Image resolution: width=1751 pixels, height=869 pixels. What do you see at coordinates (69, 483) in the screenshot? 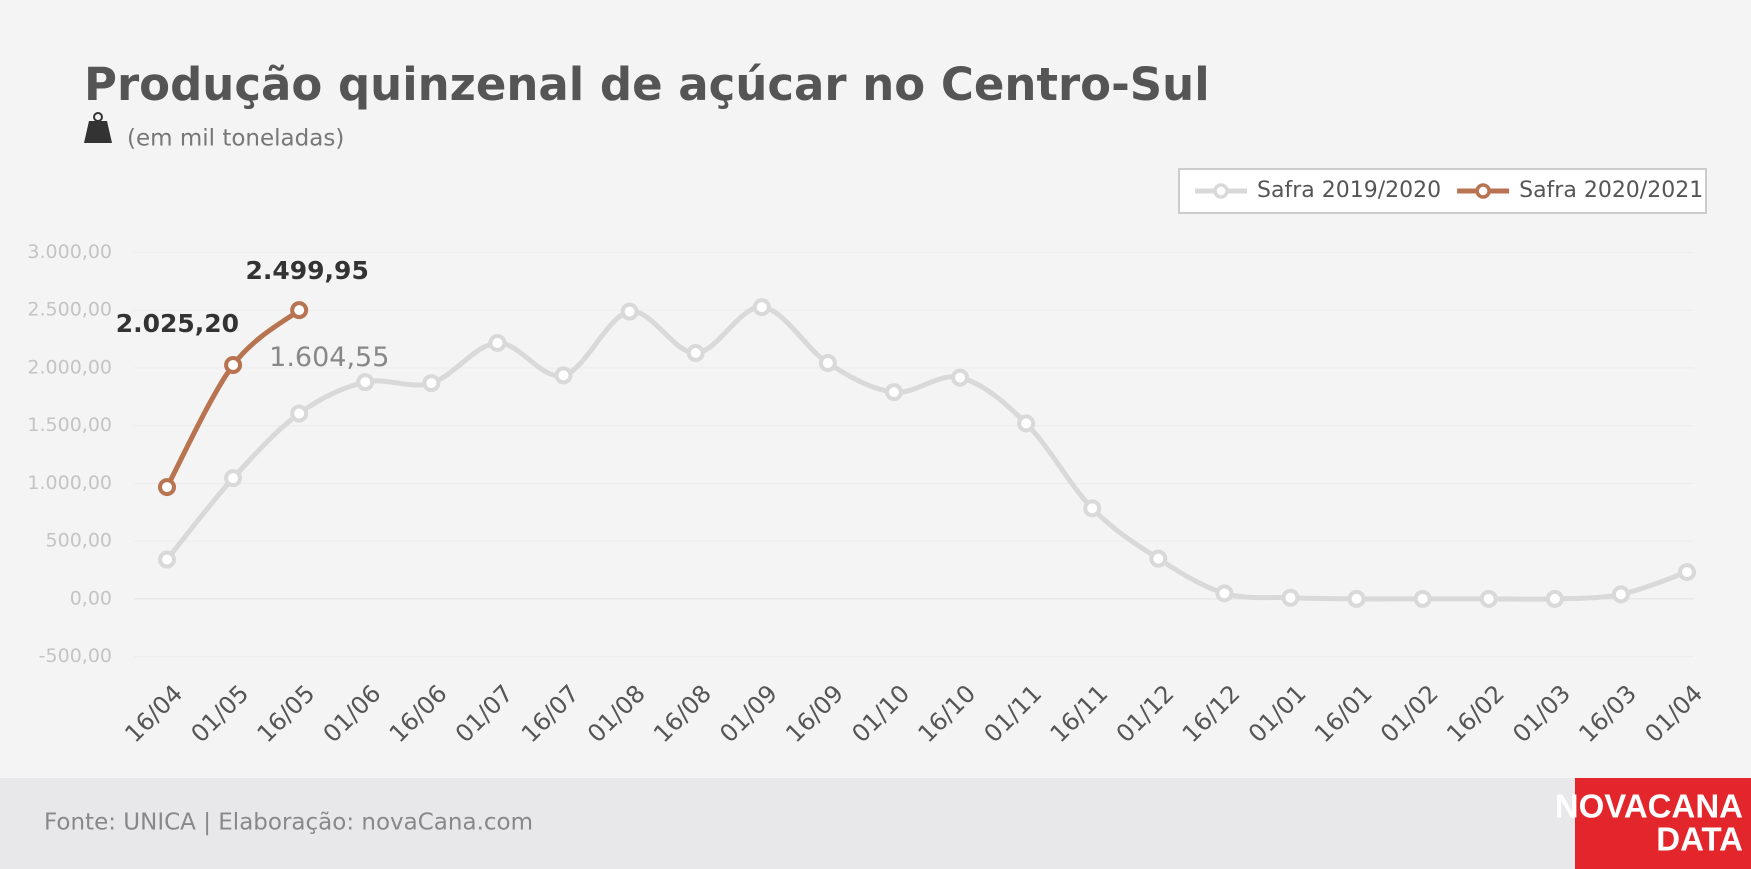
I see `y-tick-label: 1.000,00` at bounding box center [69, 483].